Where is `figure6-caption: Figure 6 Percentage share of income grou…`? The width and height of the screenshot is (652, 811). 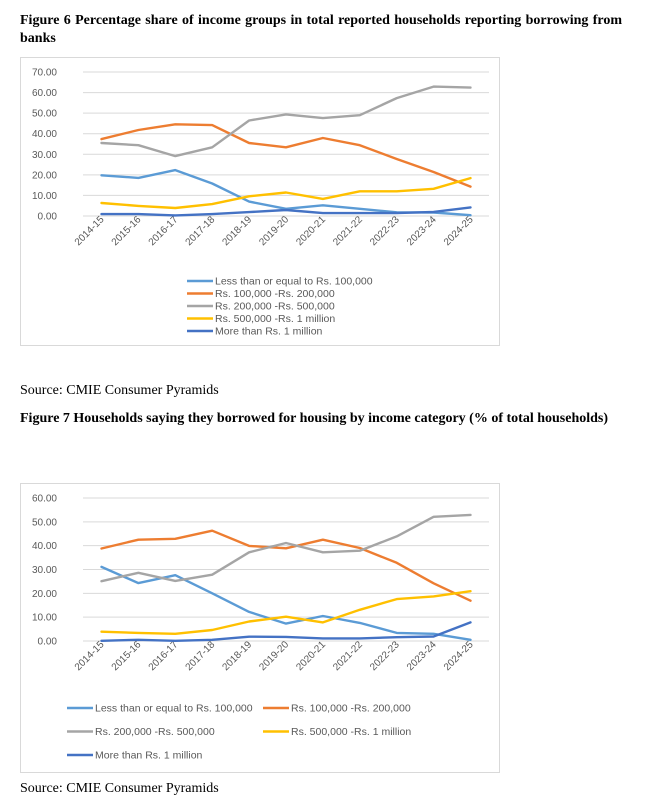
figure6-caption: Figure 6 Percentage share of income grou… is located at coordinates (321, 29).